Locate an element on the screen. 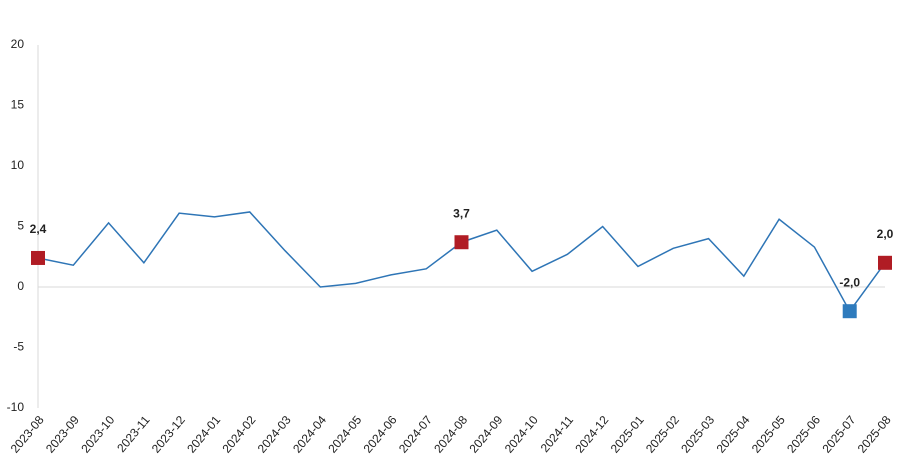 Image resolution: width=900 pixels, height=470 pixels. x-tick-label: 2025-01 is located at coordinates (627, 434).